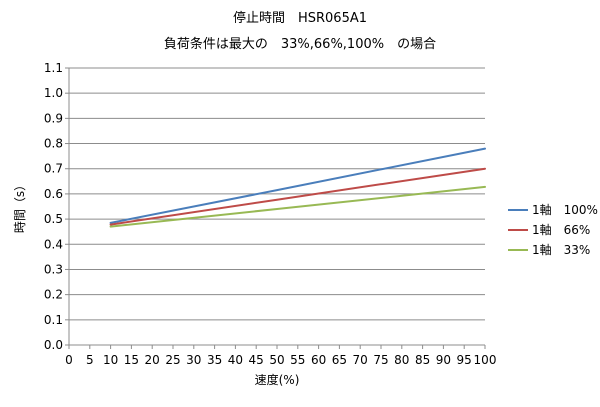  I want to click on x-tick-label: 100, so click(485, 360).